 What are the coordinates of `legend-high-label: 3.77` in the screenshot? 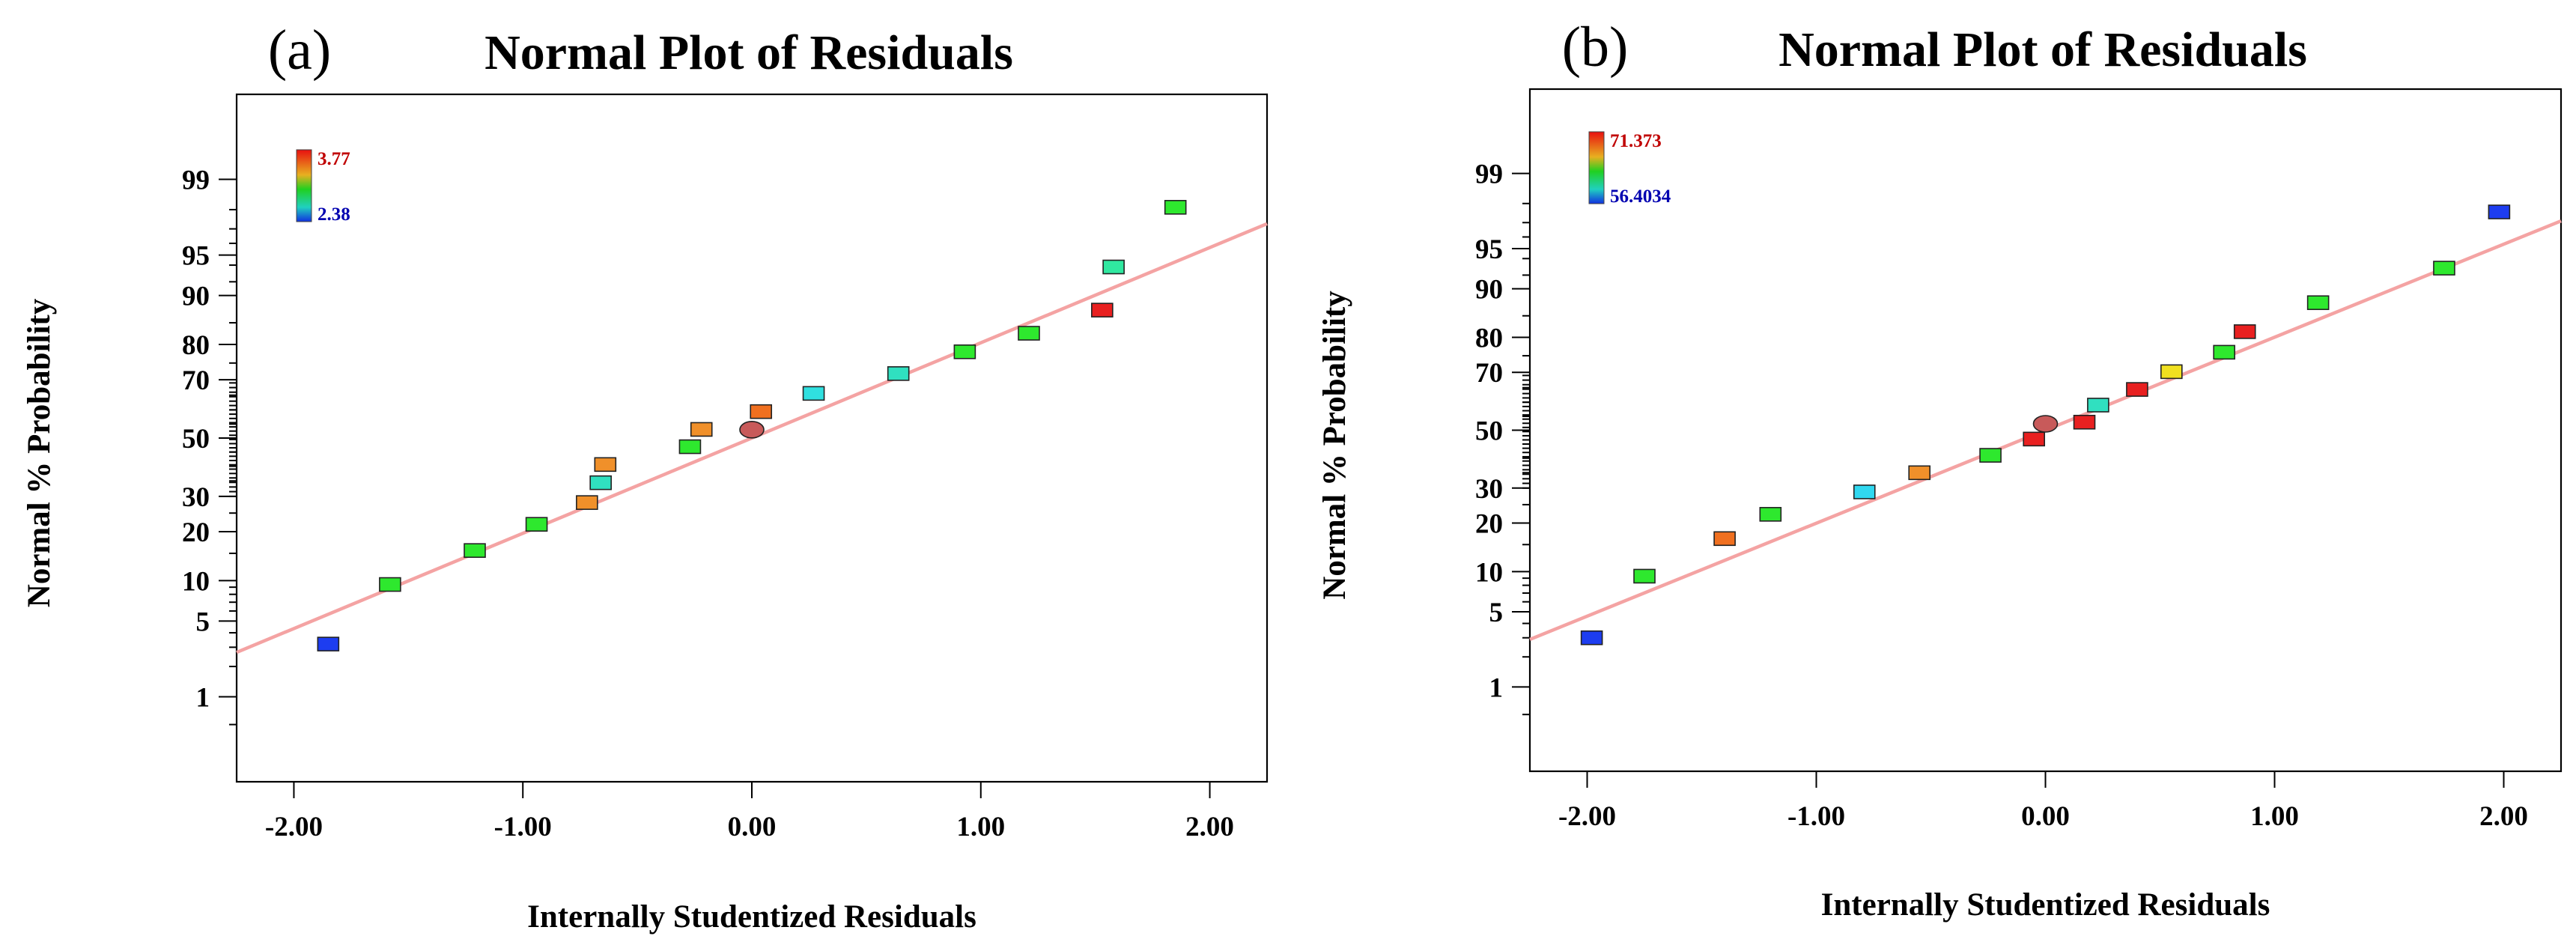 It's located at (334, 159).